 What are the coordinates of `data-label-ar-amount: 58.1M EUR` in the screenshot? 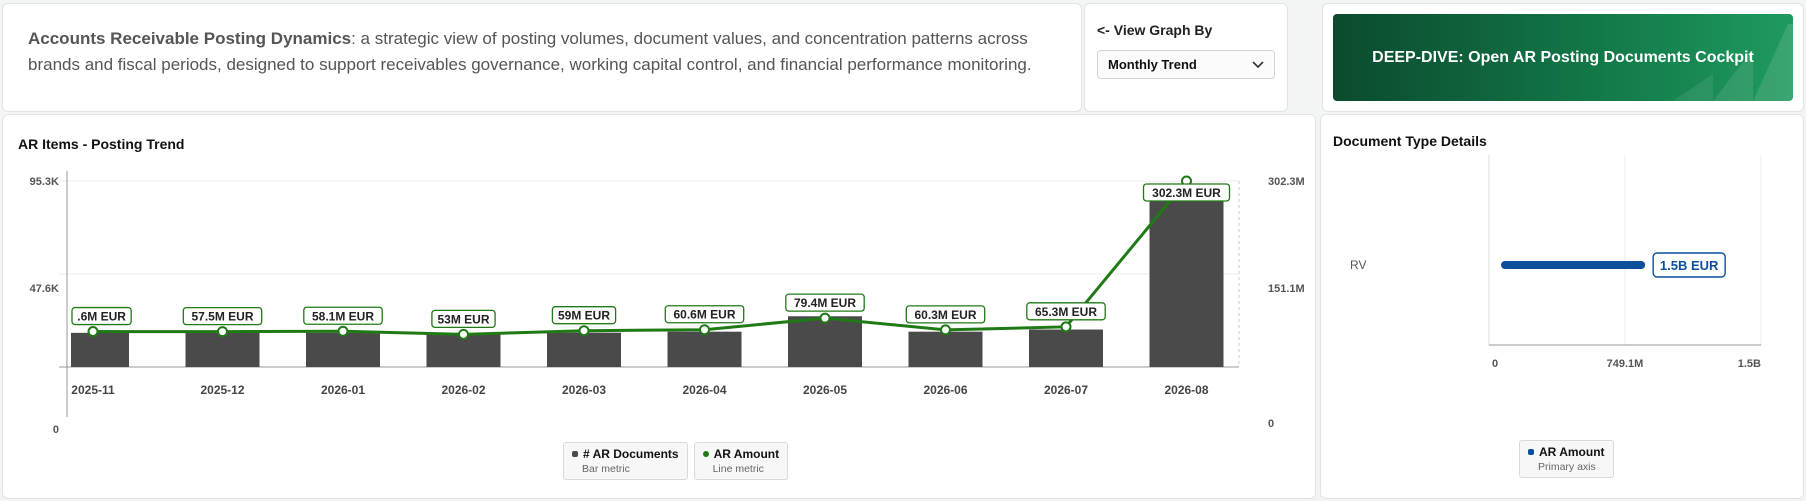 It's located at (343, 316).